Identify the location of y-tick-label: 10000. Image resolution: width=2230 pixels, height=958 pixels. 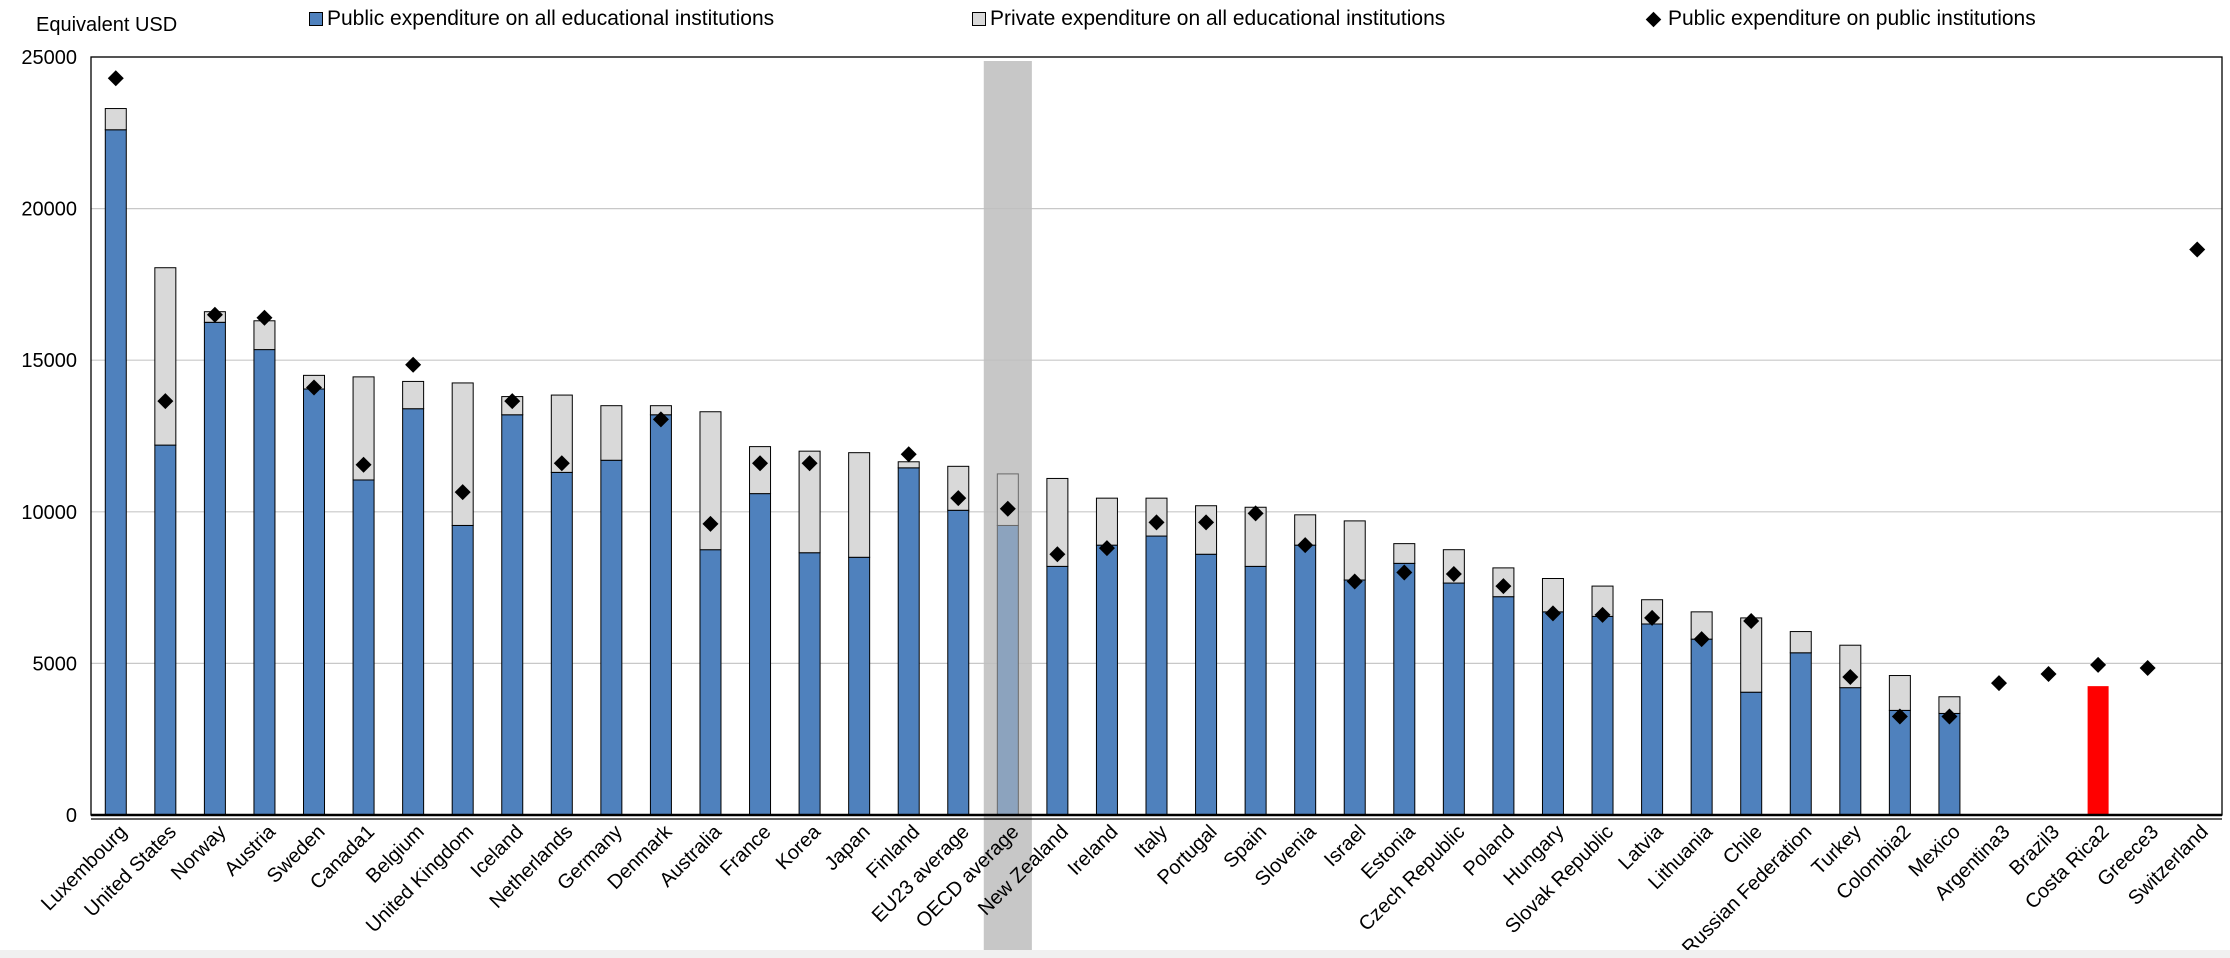
(49, 513).